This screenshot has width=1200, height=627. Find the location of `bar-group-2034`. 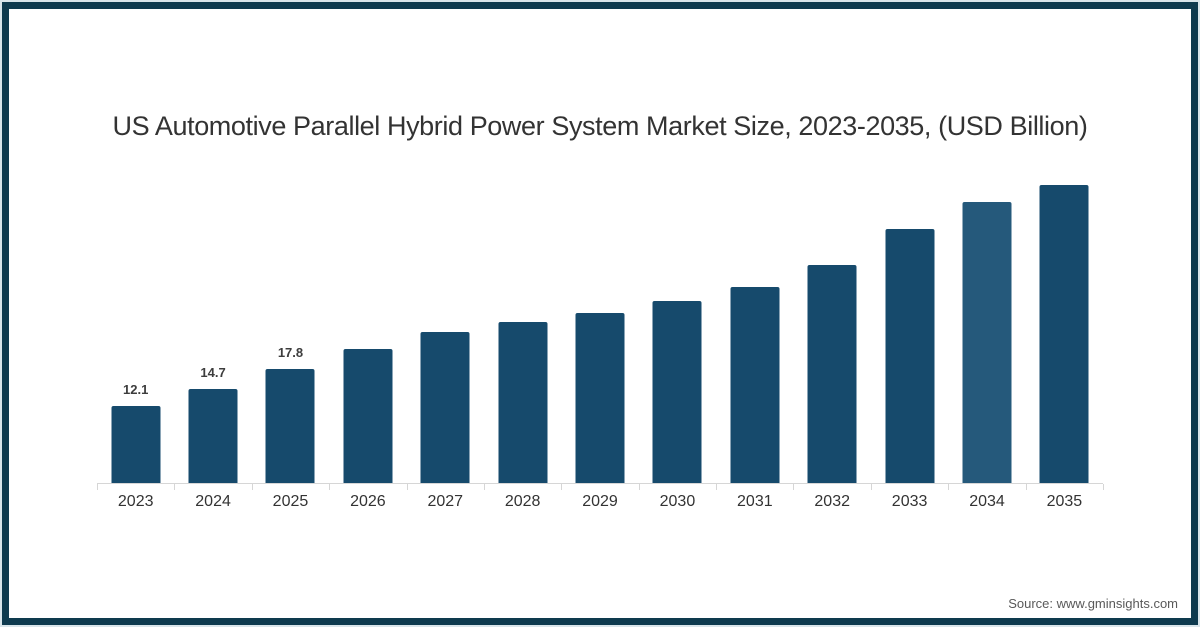

bar-group-2034 is located at coordinates (986, 331).